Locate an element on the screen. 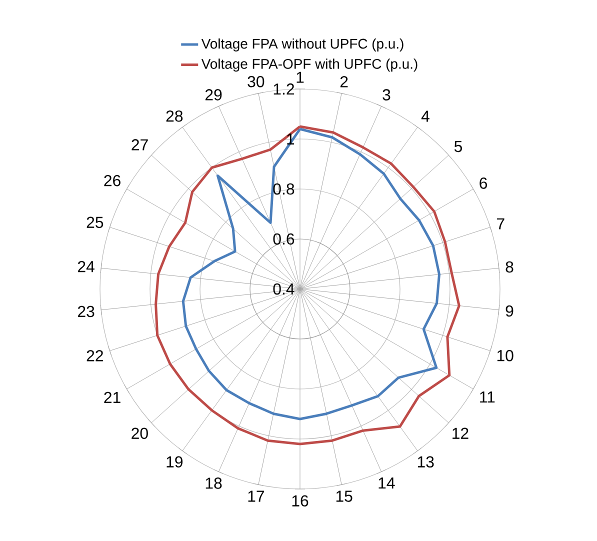 Image resolution: width=597 pixels, height=541 pixels. spoke-label: 3 is located at coordinates (386, 94).